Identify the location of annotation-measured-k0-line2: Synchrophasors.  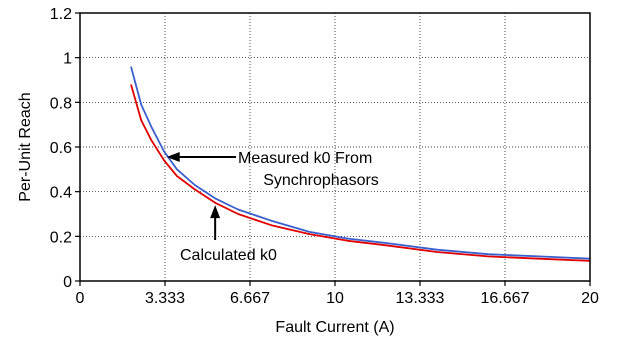
(321, 180).